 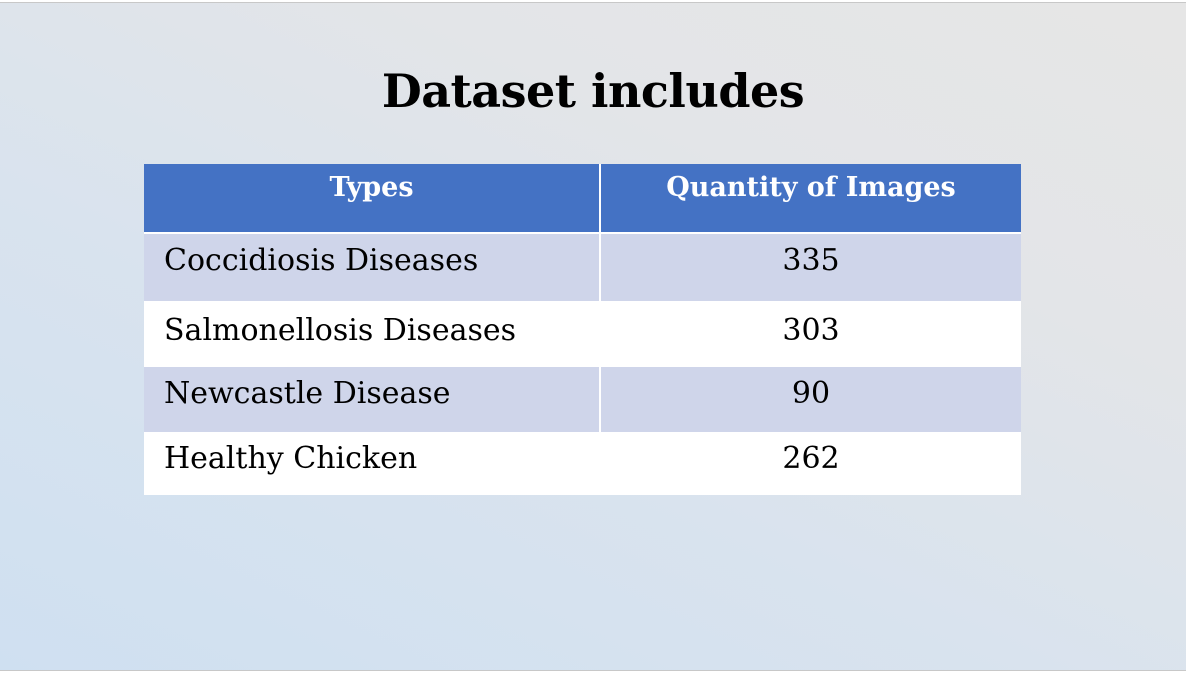 I want to click on table-row: Healthy Chicken 262, so click(x=582, y=463).